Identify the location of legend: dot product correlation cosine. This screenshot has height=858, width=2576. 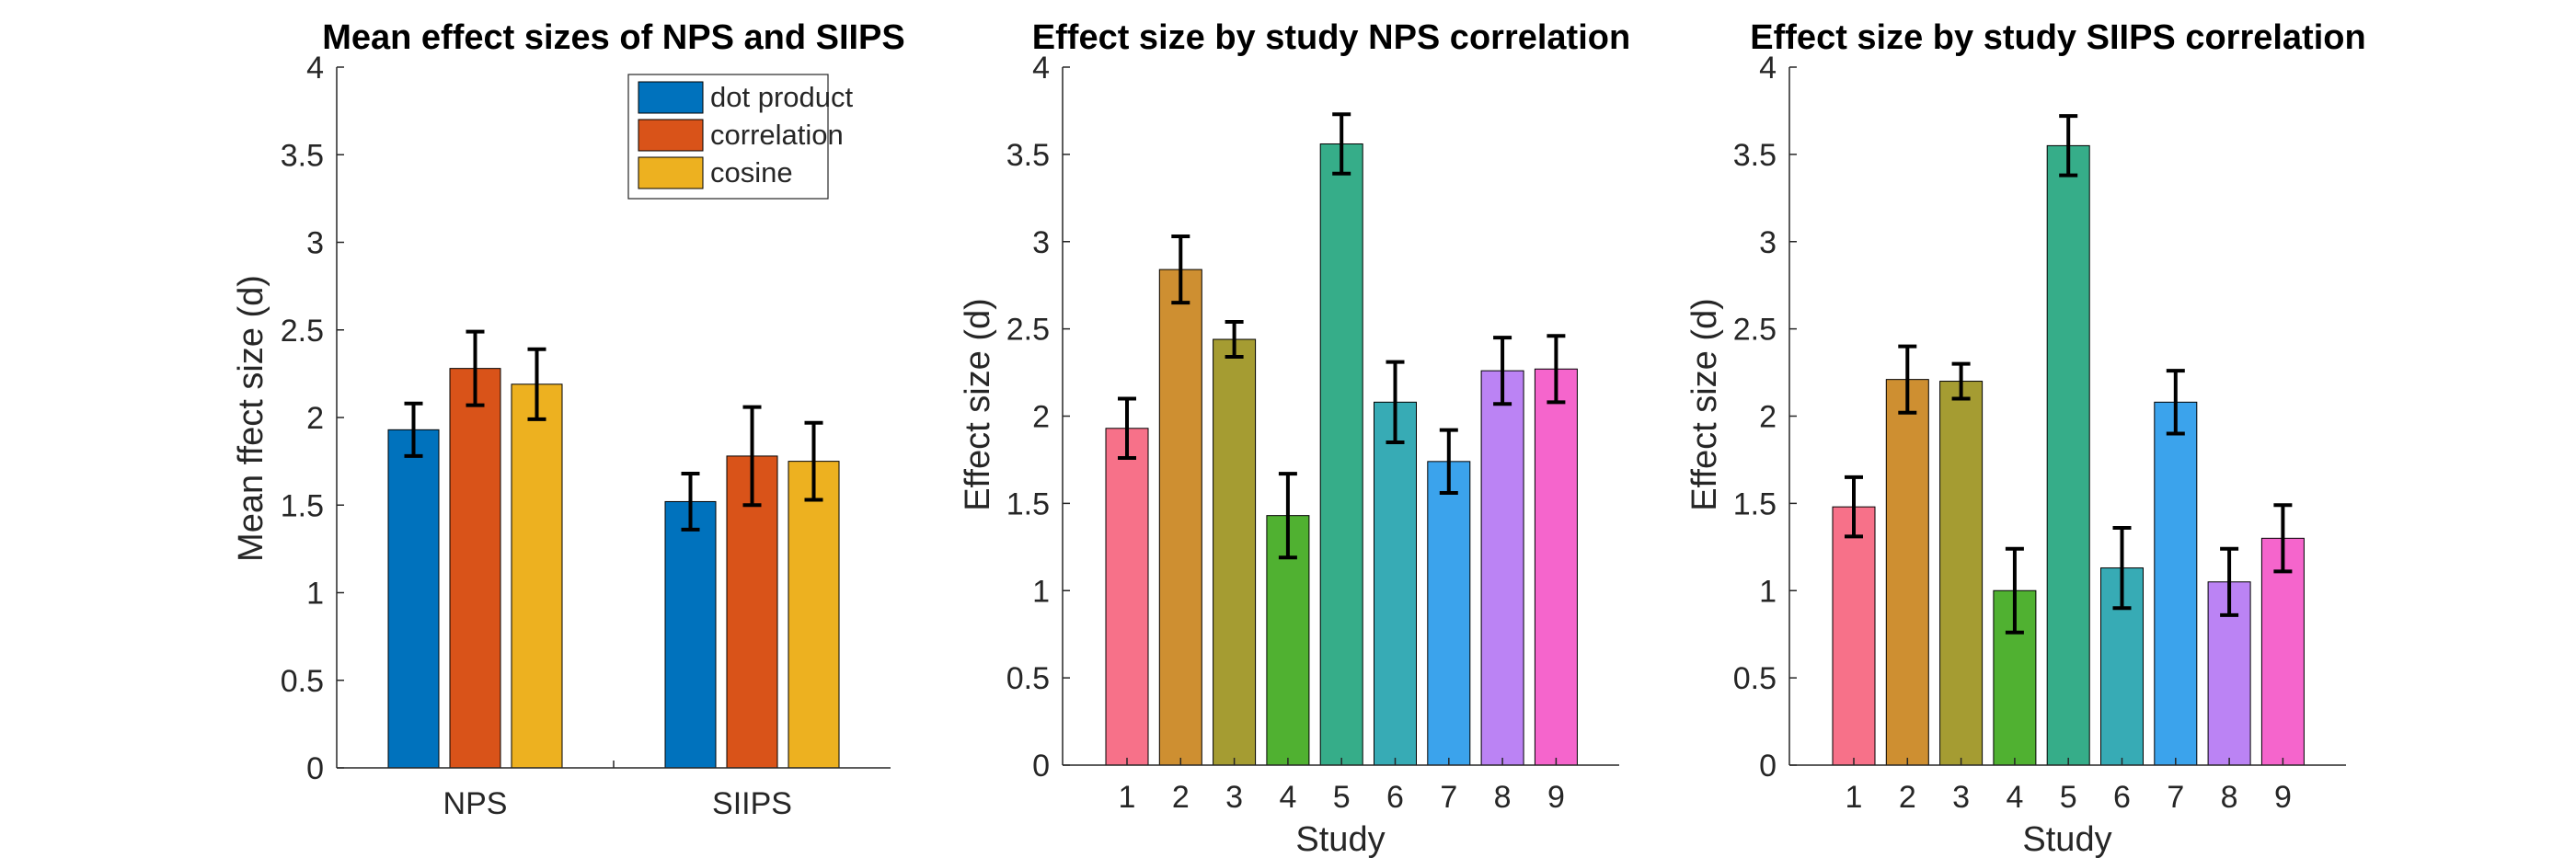
(740, 137).